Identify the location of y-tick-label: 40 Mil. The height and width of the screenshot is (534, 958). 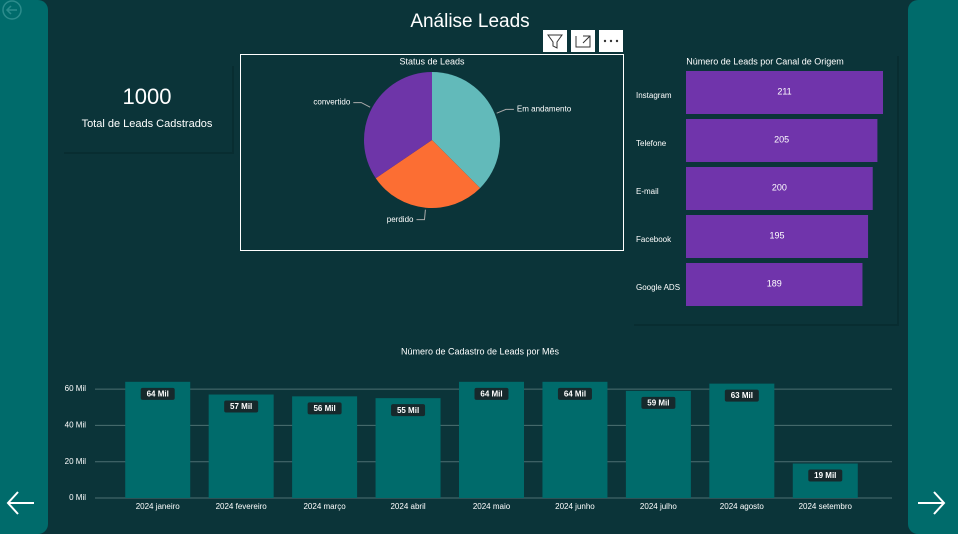
(76, 424).